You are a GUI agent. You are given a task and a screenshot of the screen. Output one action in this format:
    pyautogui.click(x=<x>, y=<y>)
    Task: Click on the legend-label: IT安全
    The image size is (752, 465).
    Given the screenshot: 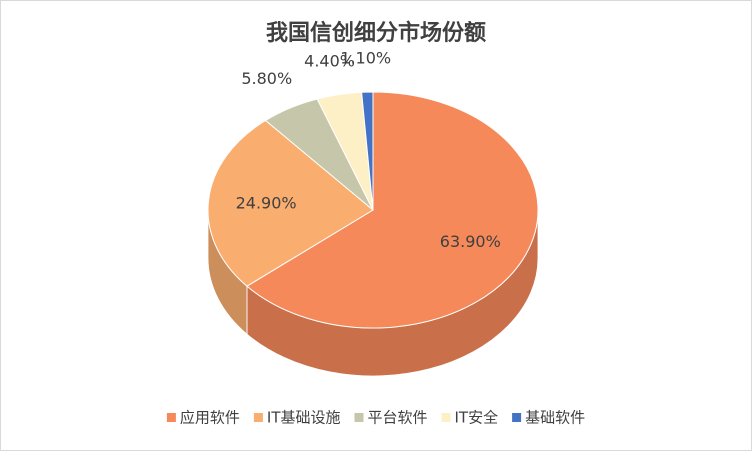 What is the action you would take?
    pyautogui.click(x=477, y=418)
    